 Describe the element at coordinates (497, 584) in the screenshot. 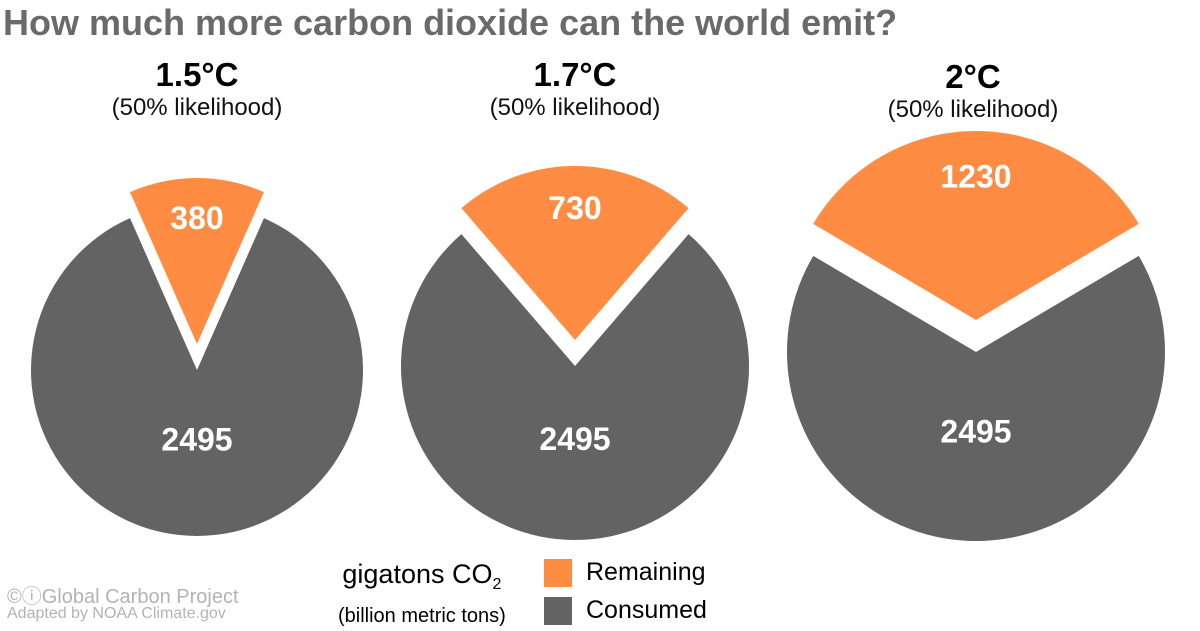

I see `units-subscript: 2` at that location.